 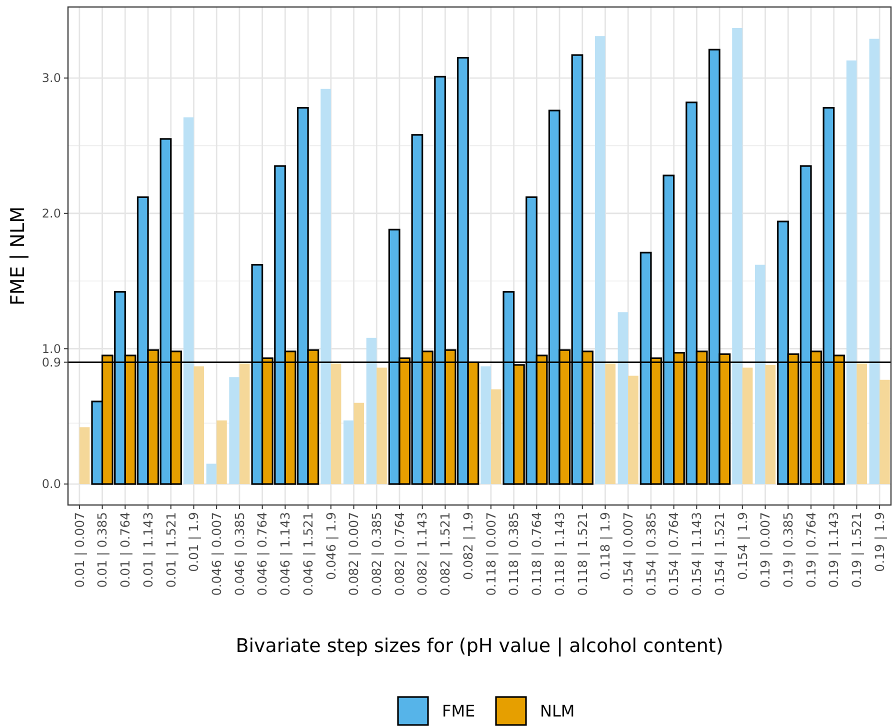 What do you see at coordinates (879, 542) in the screenshot?
I see `x-tick-label: 0.19 | 1.9` at bounding box center [879, 542].